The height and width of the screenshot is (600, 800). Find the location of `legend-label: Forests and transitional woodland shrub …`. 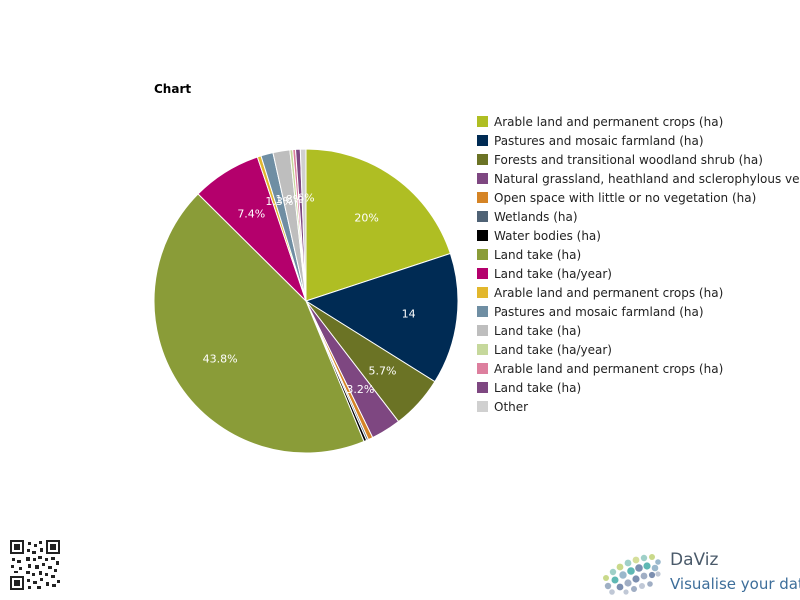

legend-label: Forests and transitional woodland shrub … is located at coordinates (628, 159).